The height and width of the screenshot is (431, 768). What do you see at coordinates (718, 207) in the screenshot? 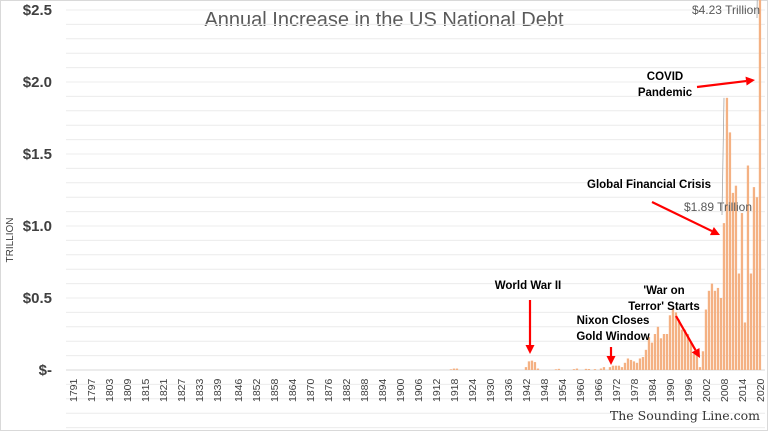
I see `gfc-value-label: $1.89 Trillion` at bounding box center [718, 207].